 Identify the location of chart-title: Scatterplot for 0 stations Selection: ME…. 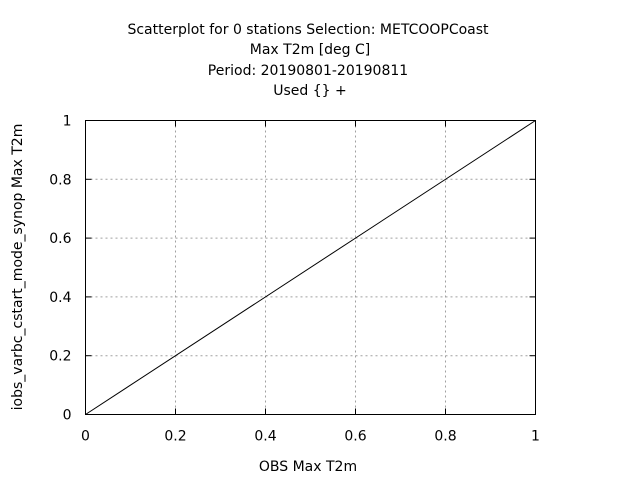
(308, 60).